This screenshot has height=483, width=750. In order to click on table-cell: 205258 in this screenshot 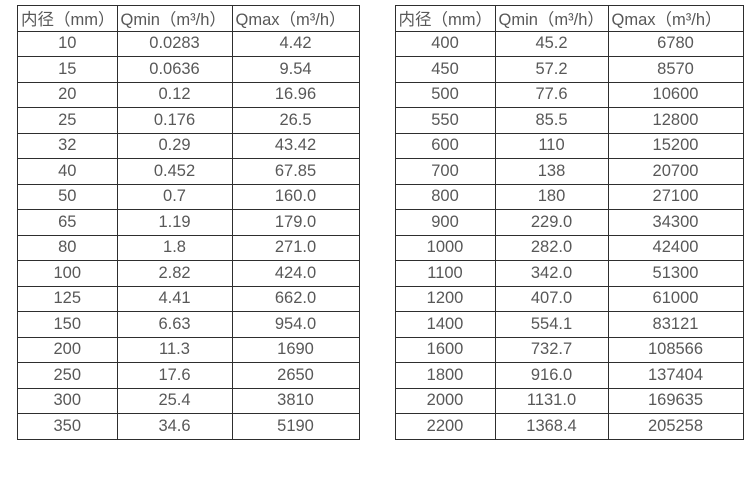, I will do `click(675, 426)`.